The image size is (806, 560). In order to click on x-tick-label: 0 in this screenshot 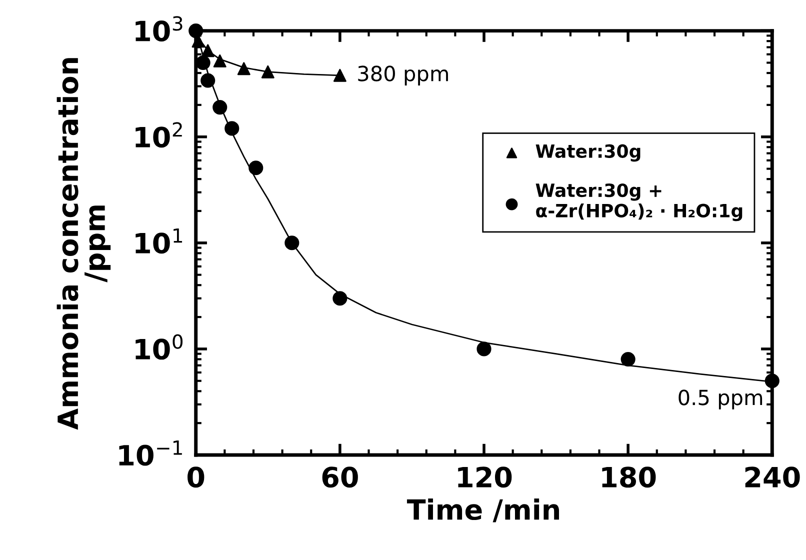, I will do `click(196, 477)`.